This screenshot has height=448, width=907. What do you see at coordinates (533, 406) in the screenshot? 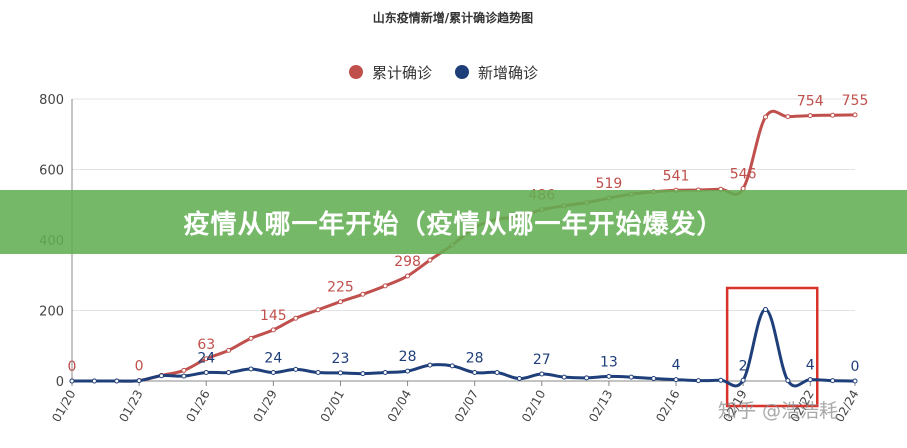
I see `x-tick-label: 02/10` at bounding box center [533, 406].